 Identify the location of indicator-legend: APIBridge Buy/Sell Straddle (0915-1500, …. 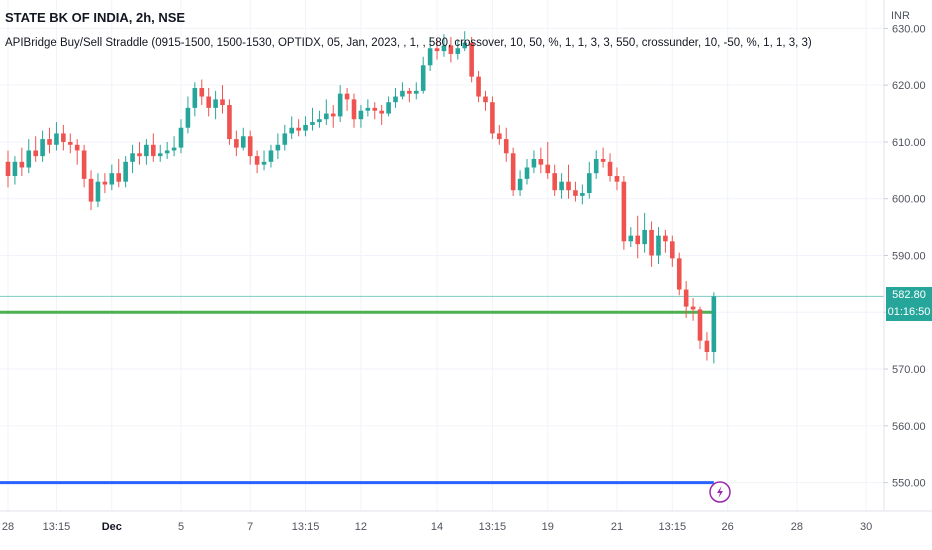
(408, 43).